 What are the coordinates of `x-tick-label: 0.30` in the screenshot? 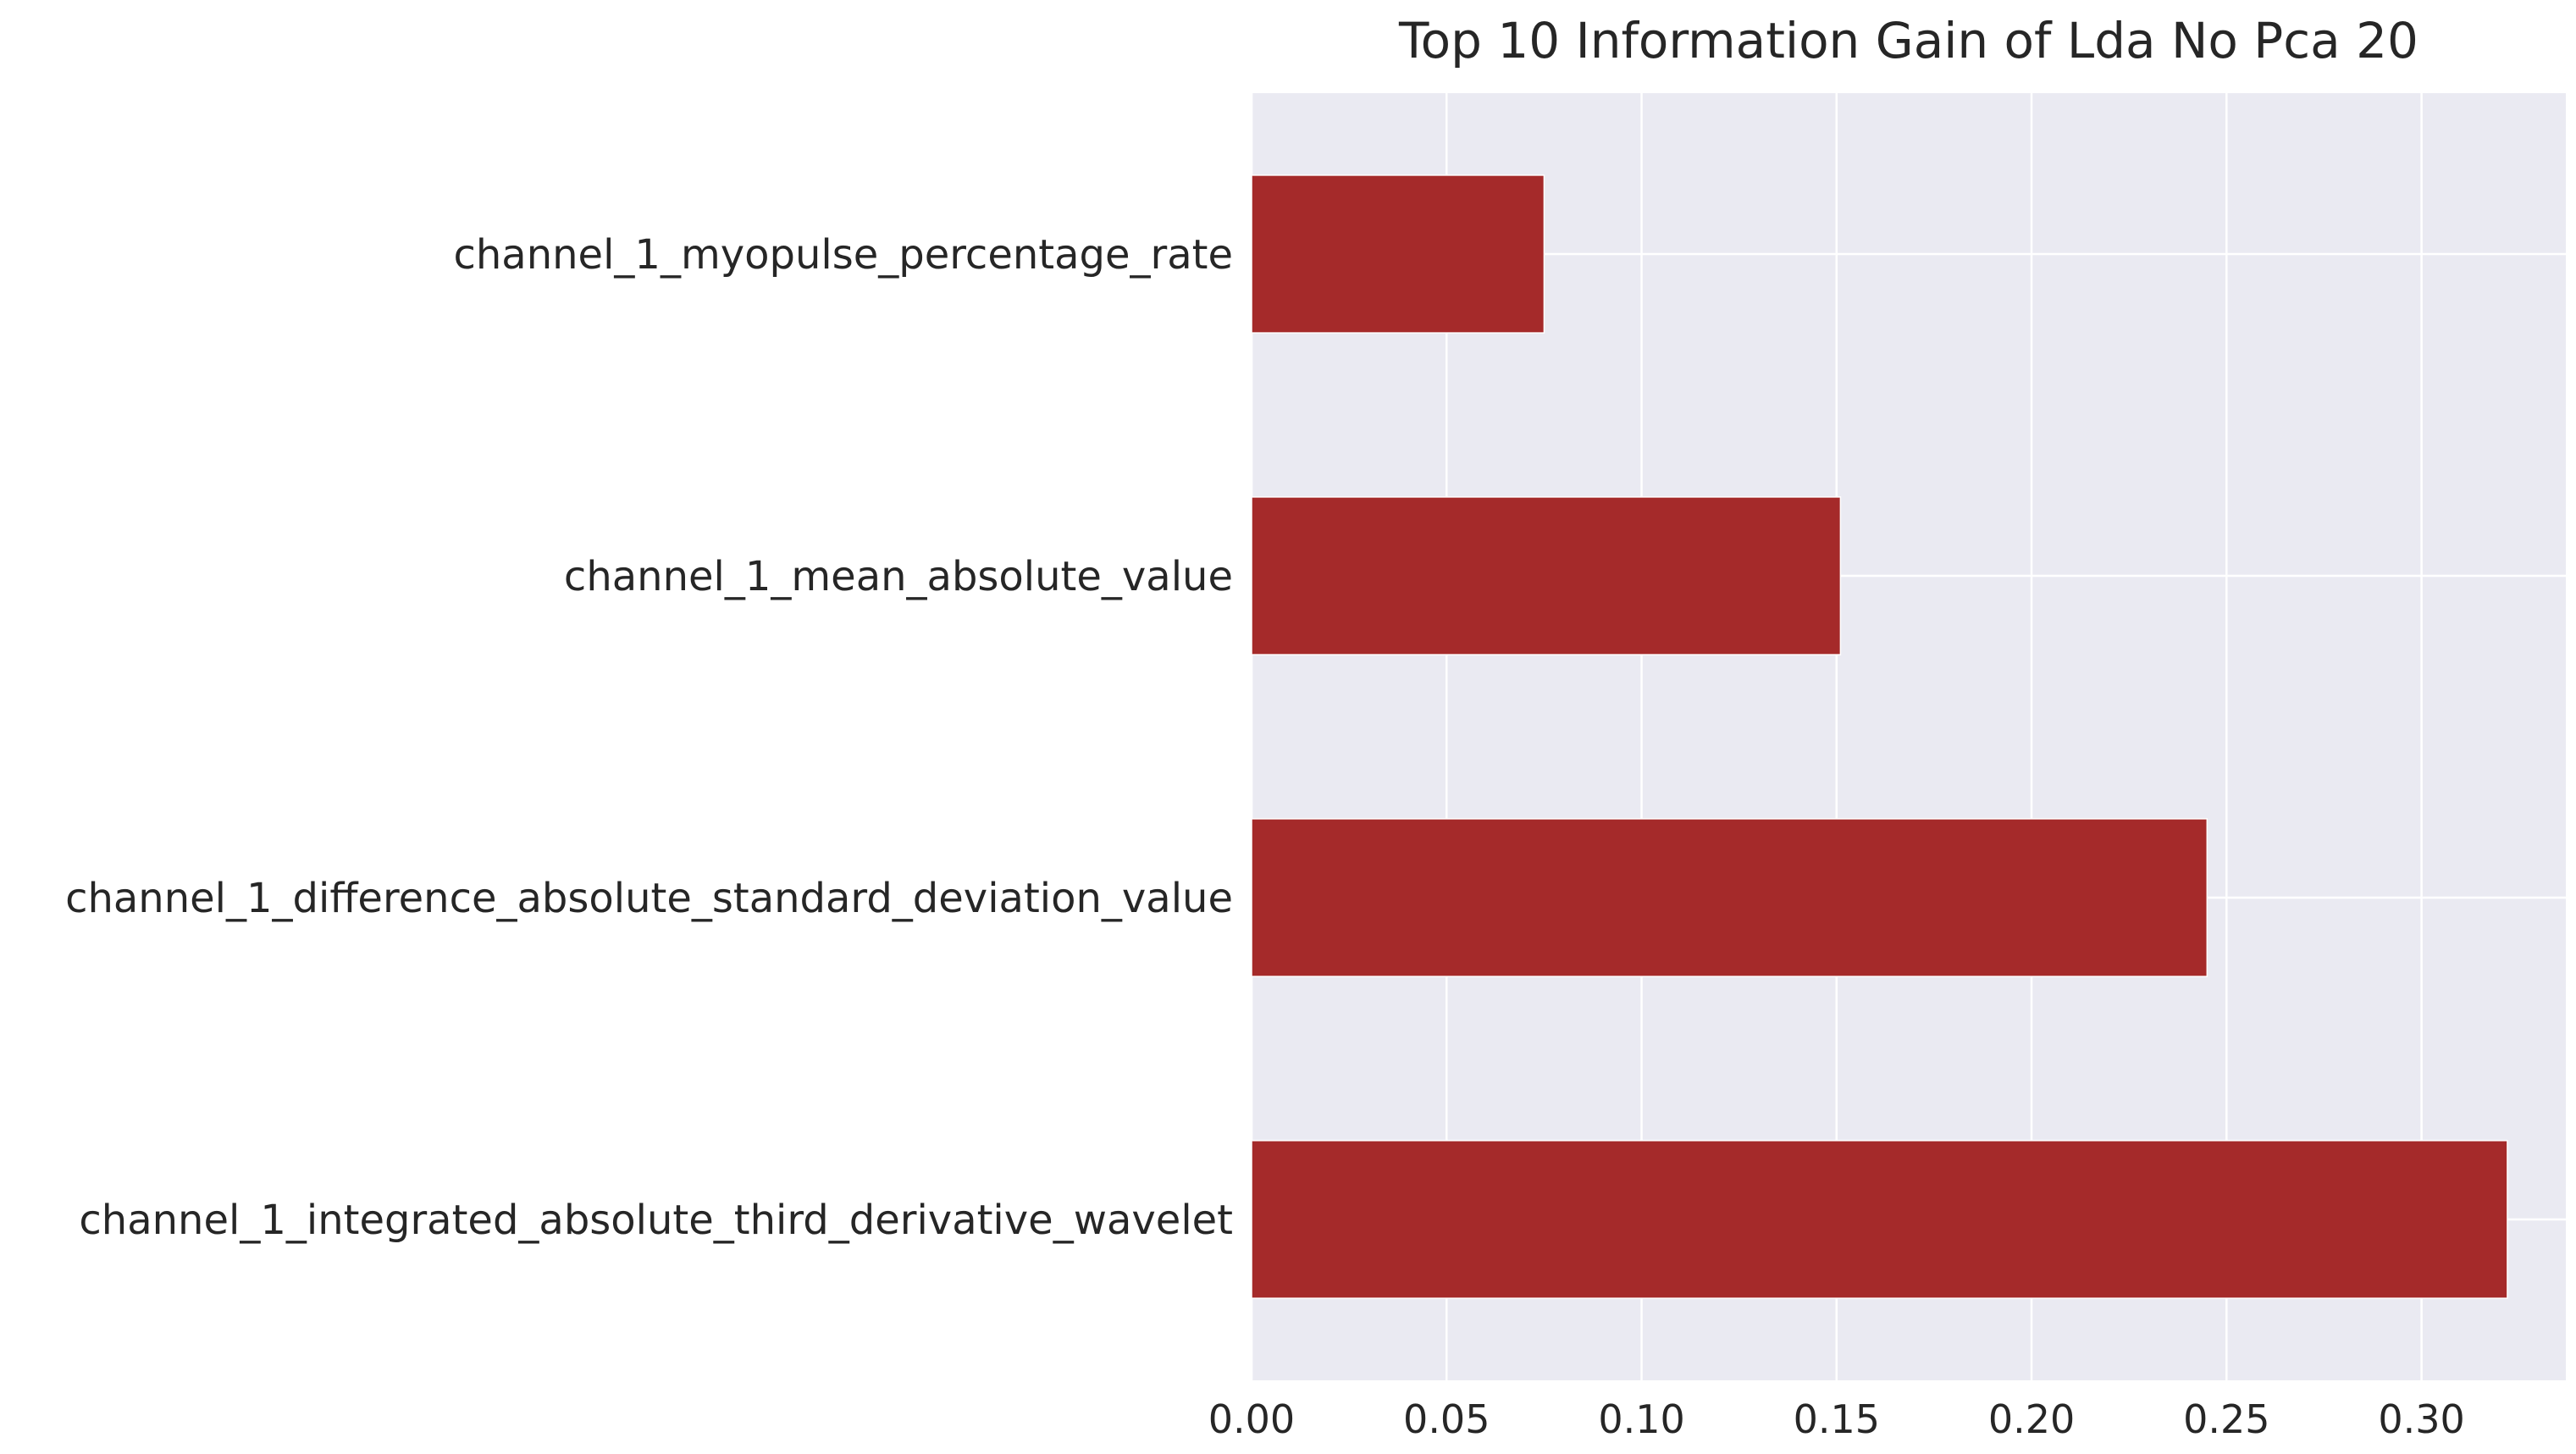 It's located at (2421, 1419).